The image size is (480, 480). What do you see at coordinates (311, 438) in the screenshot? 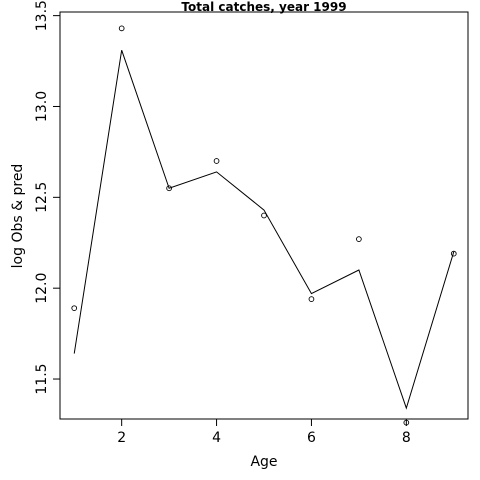
I see `x-tick-label: 6` at bounding box center [311, 438].